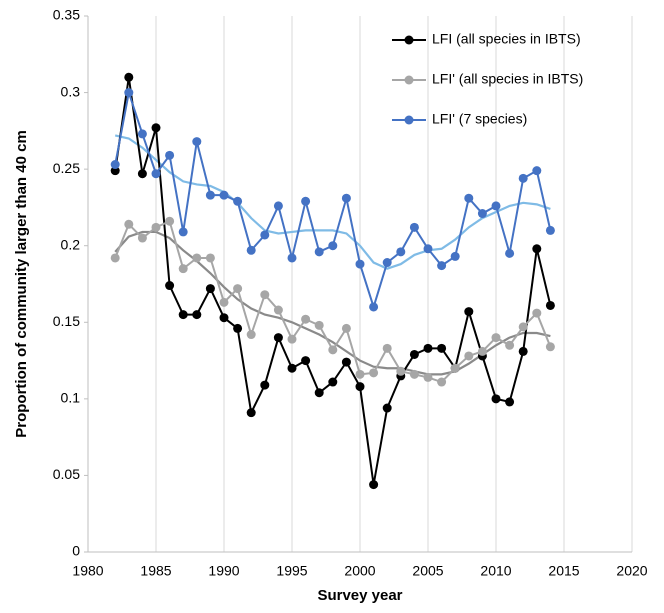 The width and height of the screenshot is (664, 613). I want to click on x-tick-label: 2005, so click(427, 571).